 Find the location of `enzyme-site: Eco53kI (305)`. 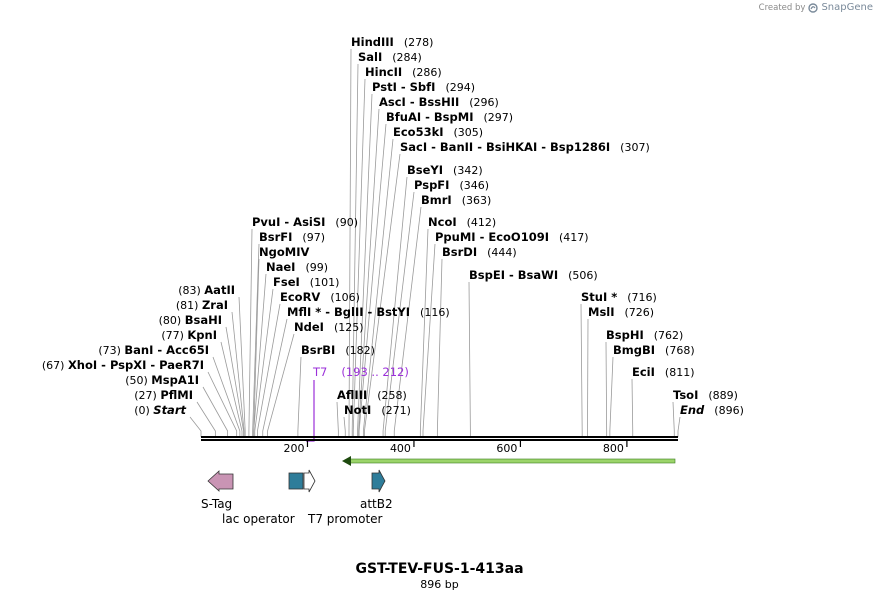

enzyme-site: Eco53kI (305) is located at coordinates (438, 132).